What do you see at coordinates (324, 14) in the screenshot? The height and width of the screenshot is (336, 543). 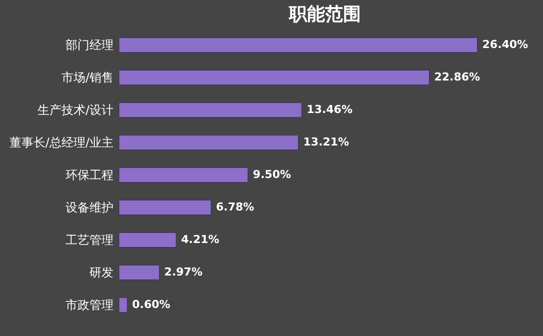 I see `chart-title: 职能范围` at bounding box center [324, 14].